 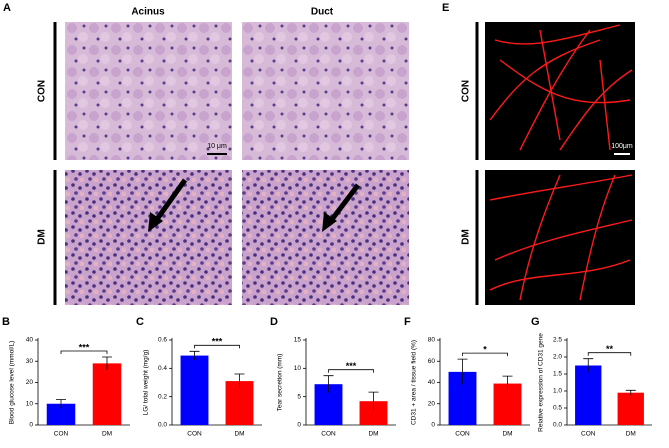 What do you see at coordinates (557, 408) in the screenshot?
I see `y-tick-label: 0.5` at bounding box center [557, 408].